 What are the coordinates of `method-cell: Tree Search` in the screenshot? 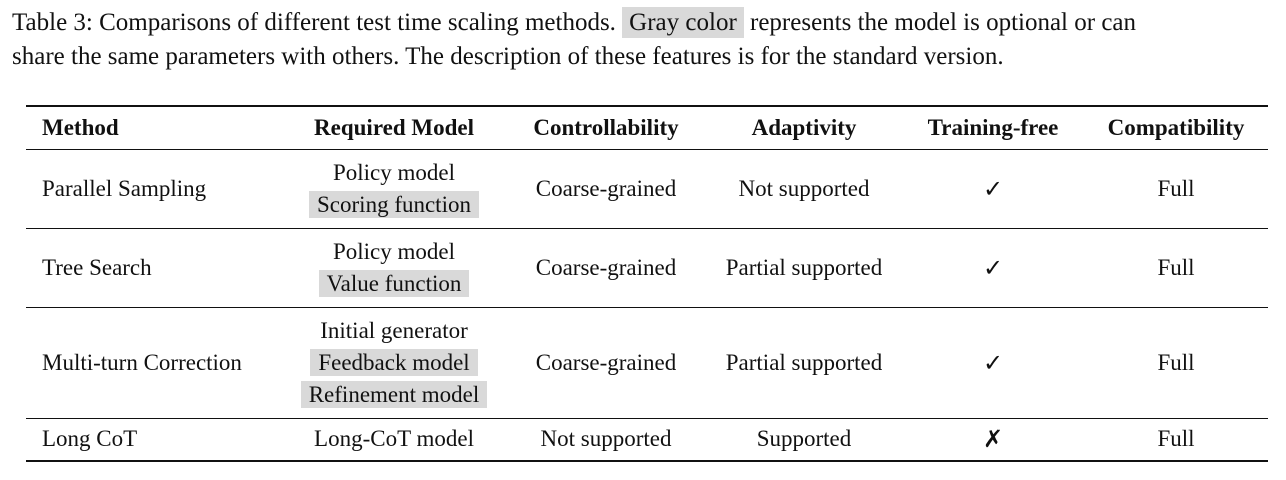 It's located at (154, 268).